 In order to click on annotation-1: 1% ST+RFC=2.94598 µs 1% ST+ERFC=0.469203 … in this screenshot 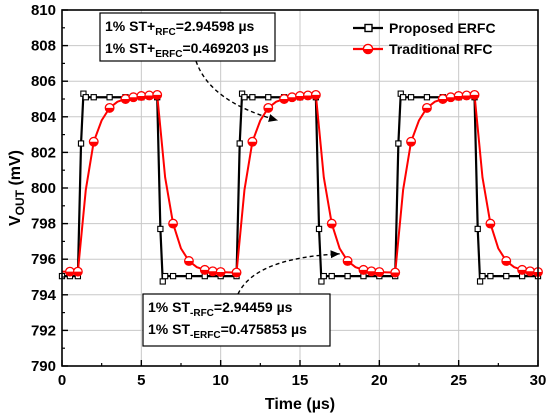, I will do `click(188, 67)`.